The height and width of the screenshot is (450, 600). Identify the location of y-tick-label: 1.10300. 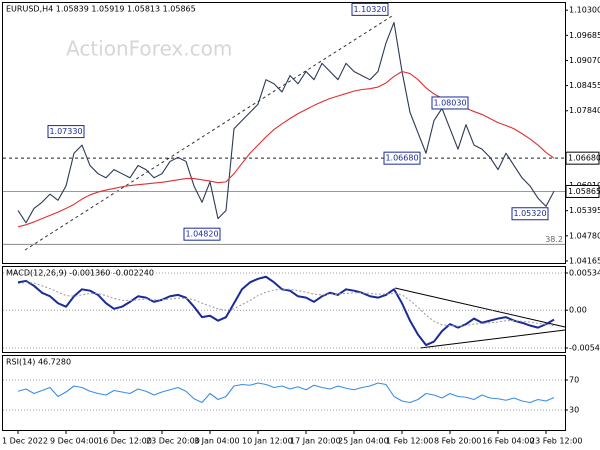
(584, 10).